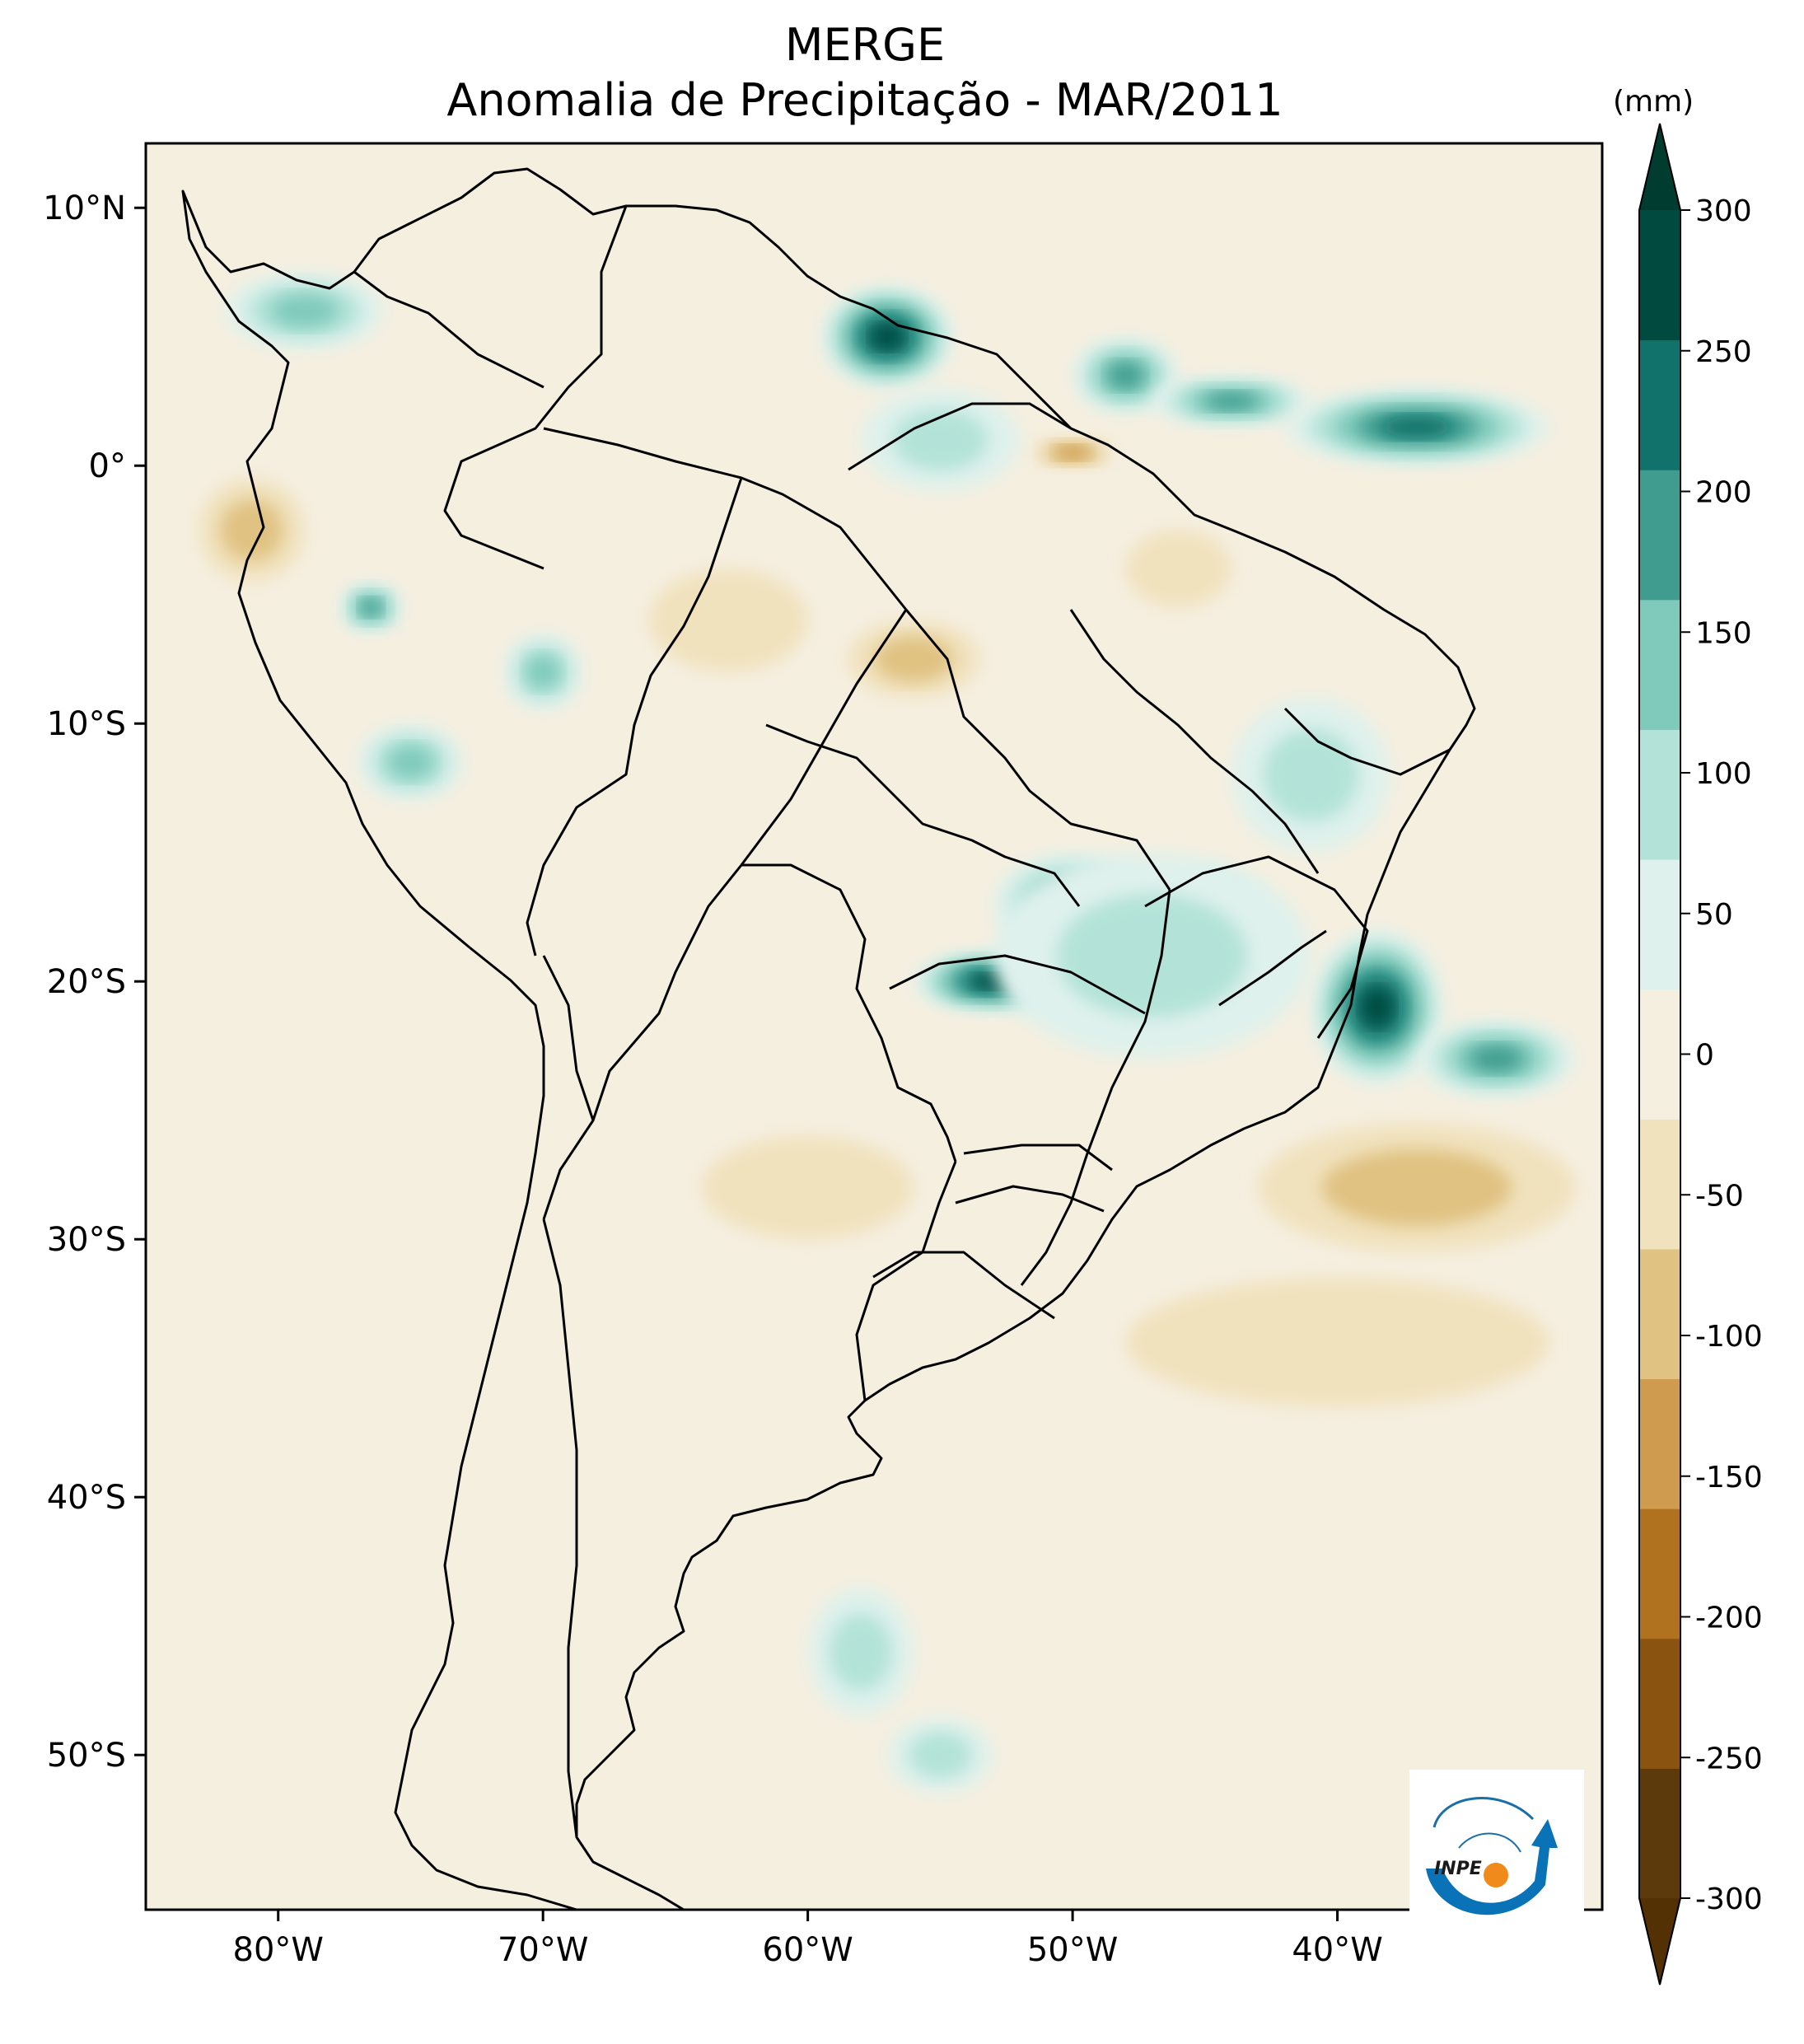 This screenshot has height=2044, width=1804. I want to click on colorbar-tick-label: -300, so click(1729, 1899).